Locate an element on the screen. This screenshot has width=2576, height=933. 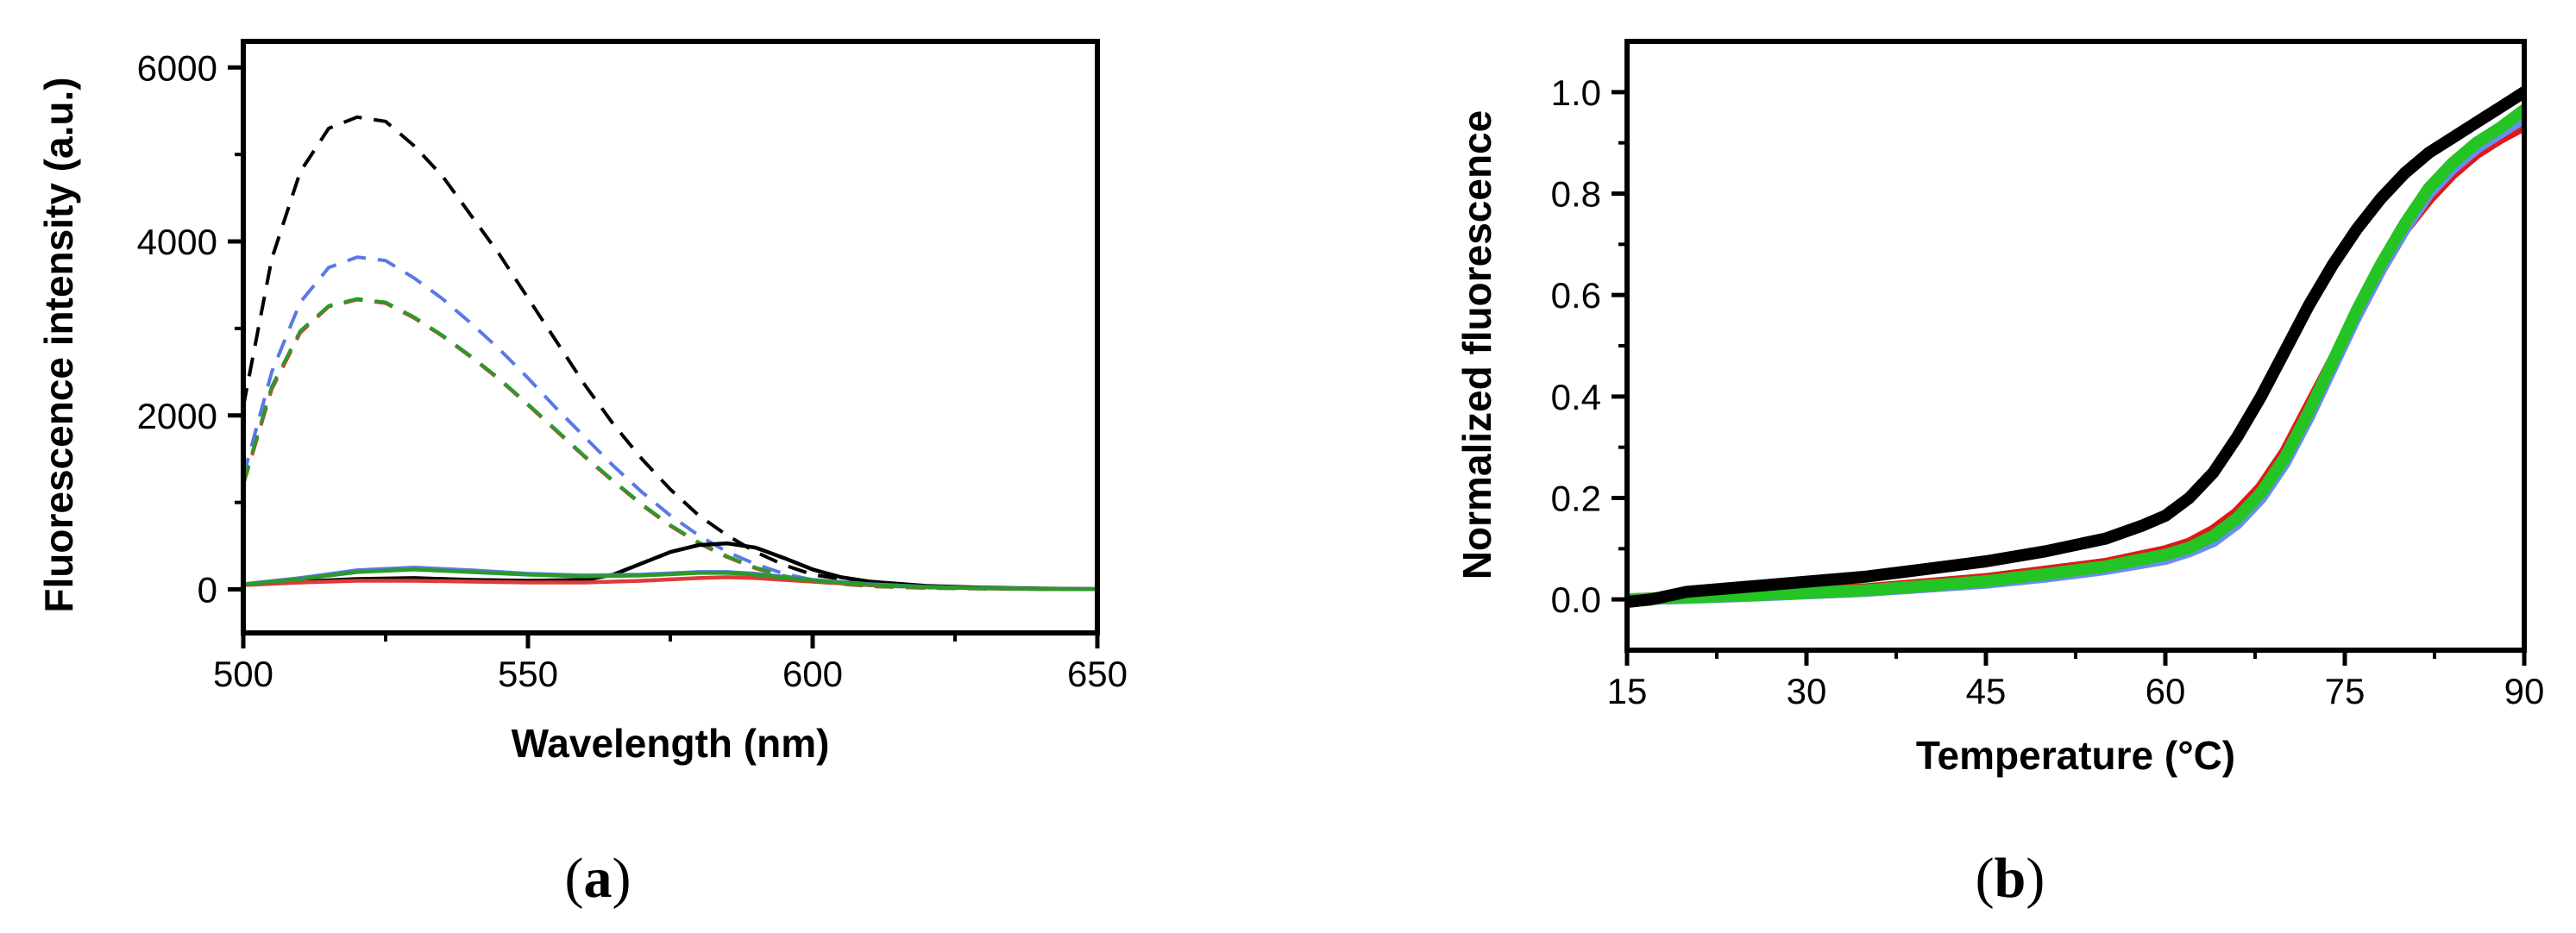
chart-a-y-tick-label: 2000 is located at coordinates (177, 416).